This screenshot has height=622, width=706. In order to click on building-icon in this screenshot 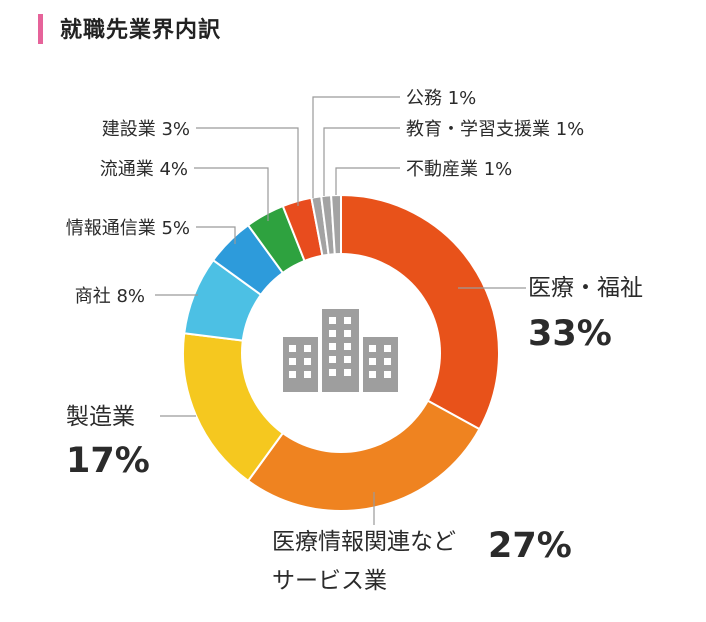, I will do `click(340, 350)`.